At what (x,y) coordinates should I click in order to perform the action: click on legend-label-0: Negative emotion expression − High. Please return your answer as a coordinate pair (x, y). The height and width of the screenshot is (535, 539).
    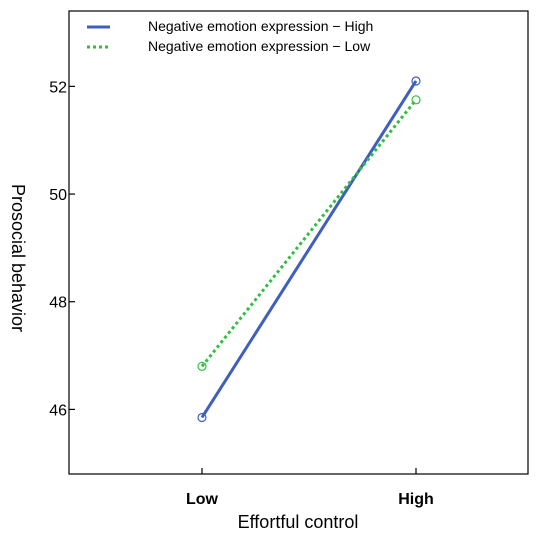
    Looking at the image, I should click on (260, 26).